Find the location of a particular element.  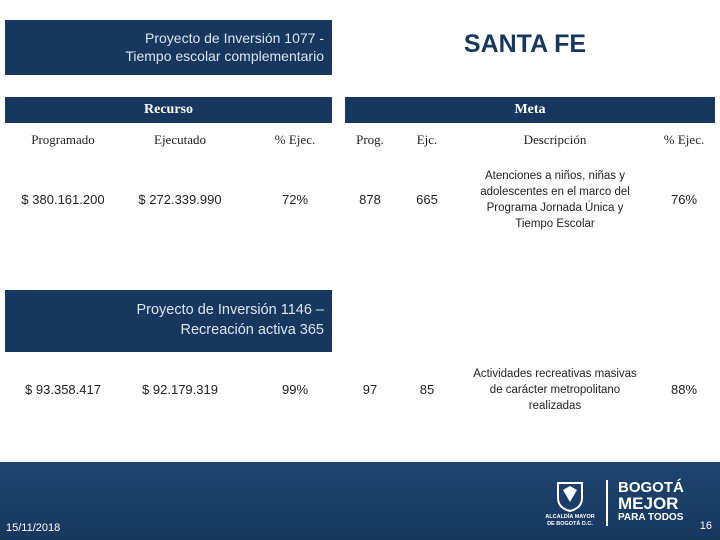

description-line: Atenciones a niños, niñas y is located at coordinates (555, 176).